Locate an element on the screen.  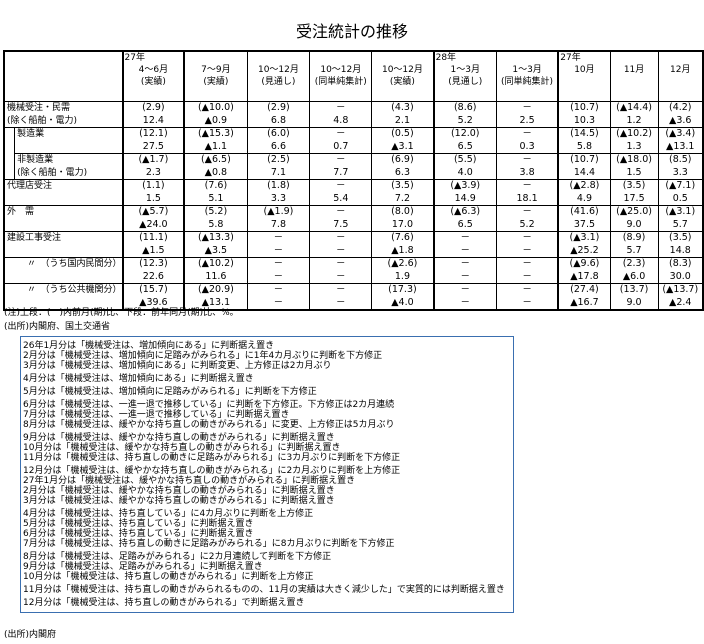
judgment-line: 6月分は「機械受注は、持ち直している」に判断据え置き is located at coordinates (138, 534).